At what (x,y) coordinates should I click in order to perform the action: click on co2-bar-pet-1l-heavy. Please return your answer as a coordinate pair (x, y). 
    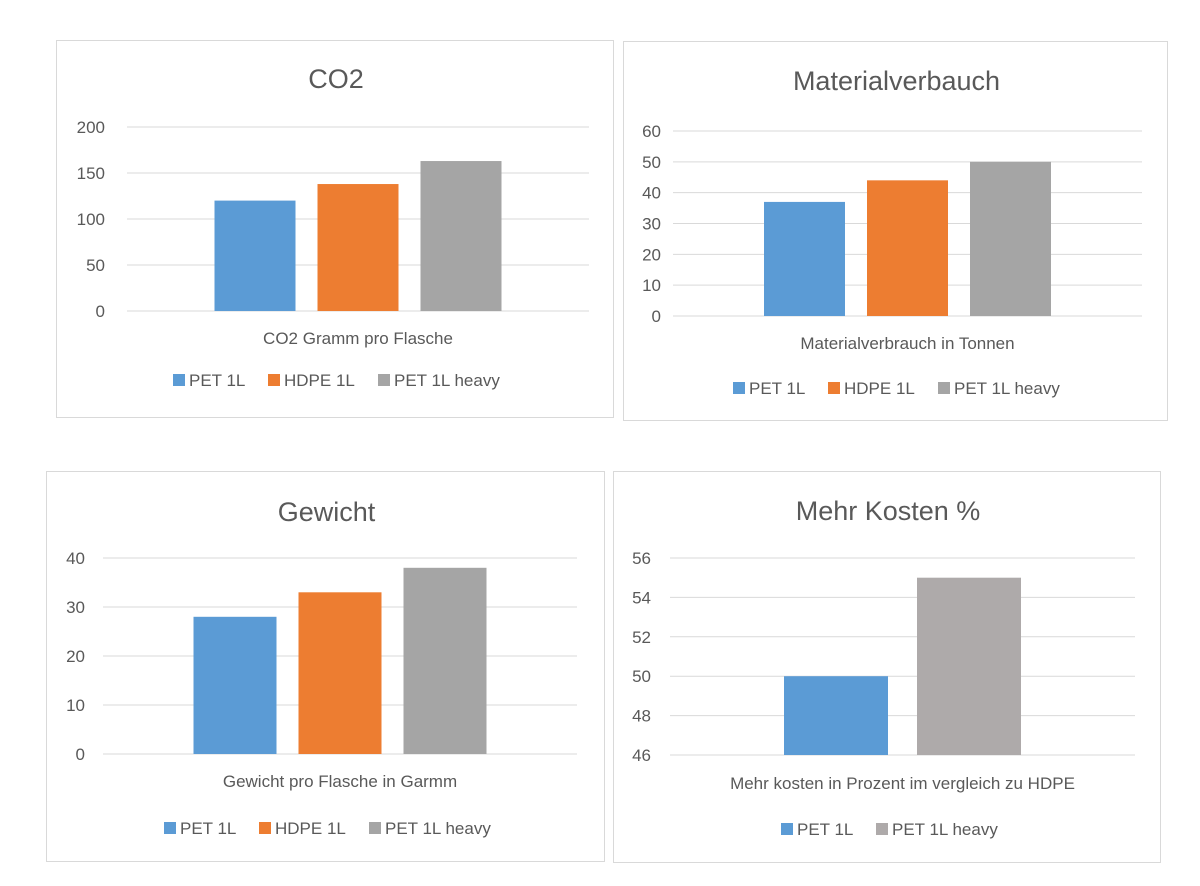
    Looking at the image, I should click on (461, 236).